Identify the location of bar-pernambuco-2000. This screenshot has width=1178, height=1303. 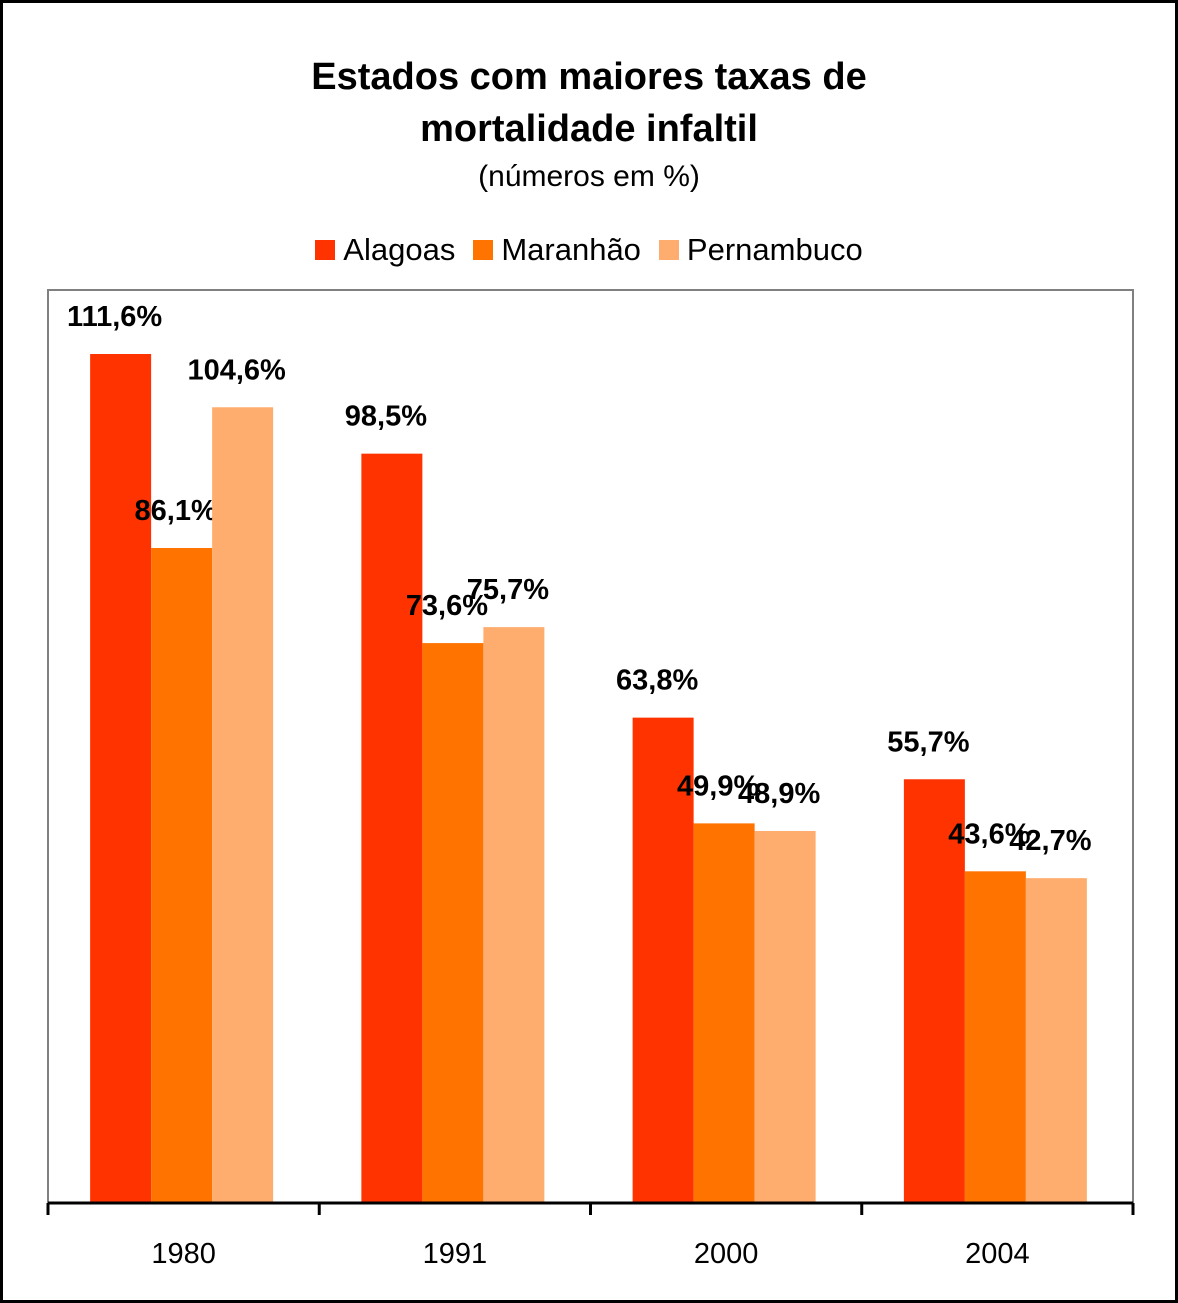
(785, 1016).